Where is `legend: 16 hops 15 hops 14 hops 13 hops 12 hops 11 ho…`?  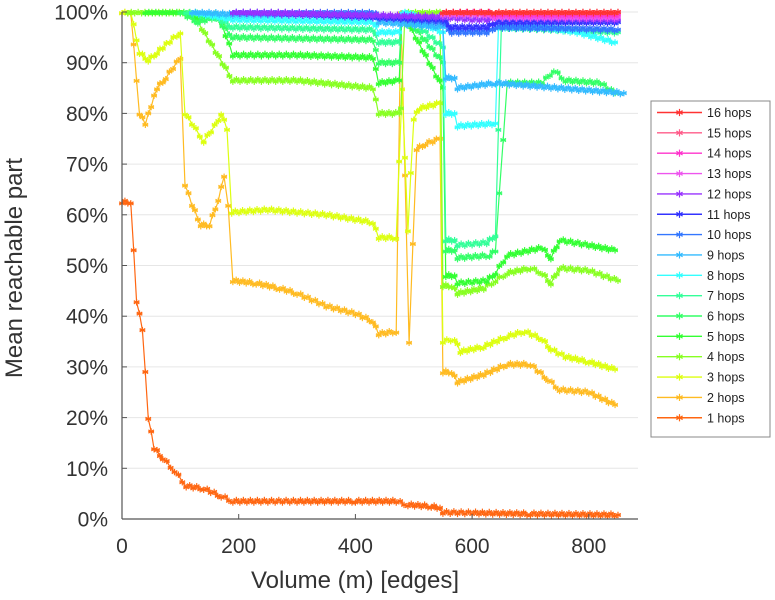 legend: 16 hops 15 hops 14 hops 13 hops 12 hops 11 ho… is located at coordinates (710, 269).